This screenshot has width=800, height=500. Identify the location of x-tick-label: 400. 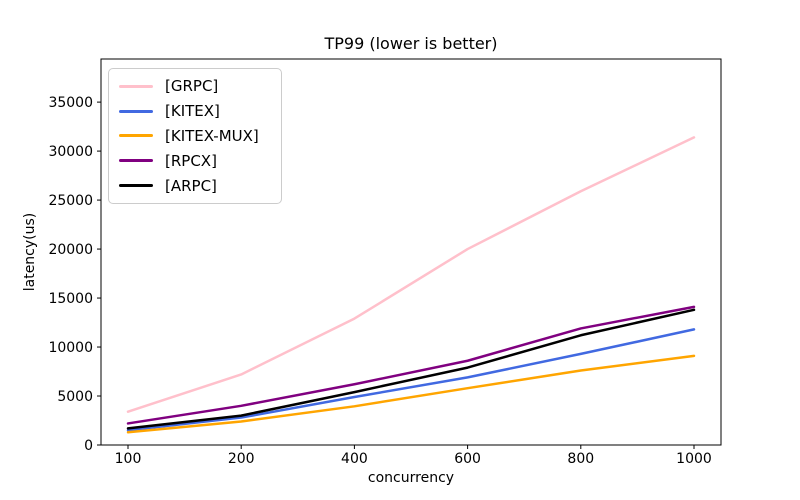
(354, 459).